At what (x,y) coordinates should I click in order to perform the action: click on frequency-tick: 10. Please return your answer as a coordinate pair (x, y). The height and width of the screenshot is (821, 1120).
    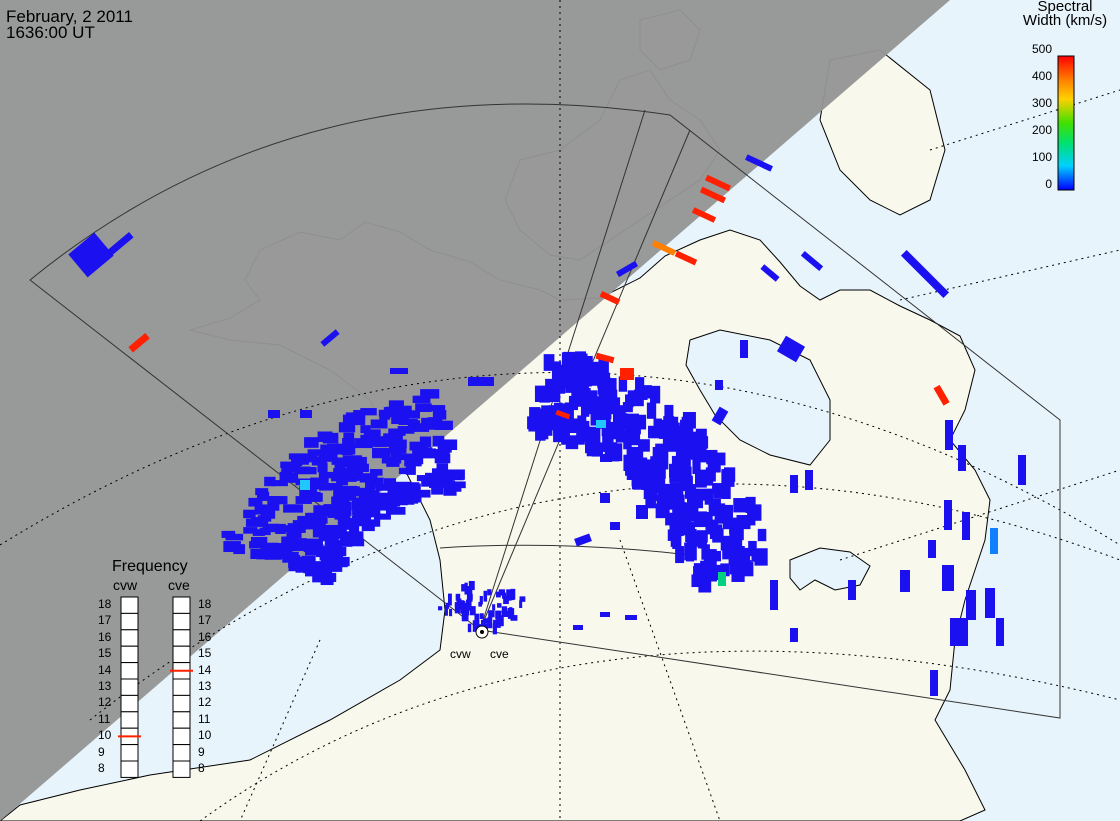
    Looking at the image, I should click on (205, 735).